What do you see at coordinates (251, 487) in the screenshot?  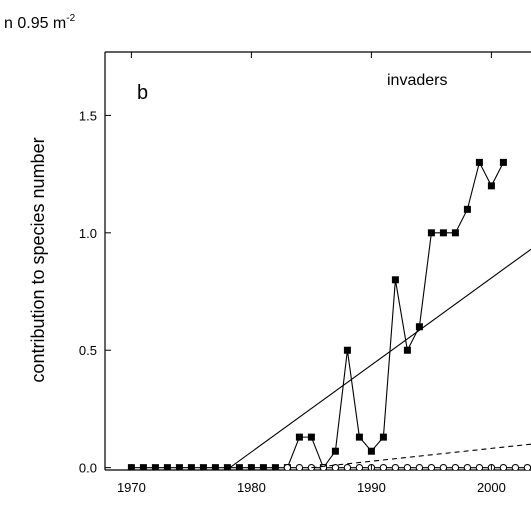 I see `x-tick-label: 1980` at bounding box center [251, 487].